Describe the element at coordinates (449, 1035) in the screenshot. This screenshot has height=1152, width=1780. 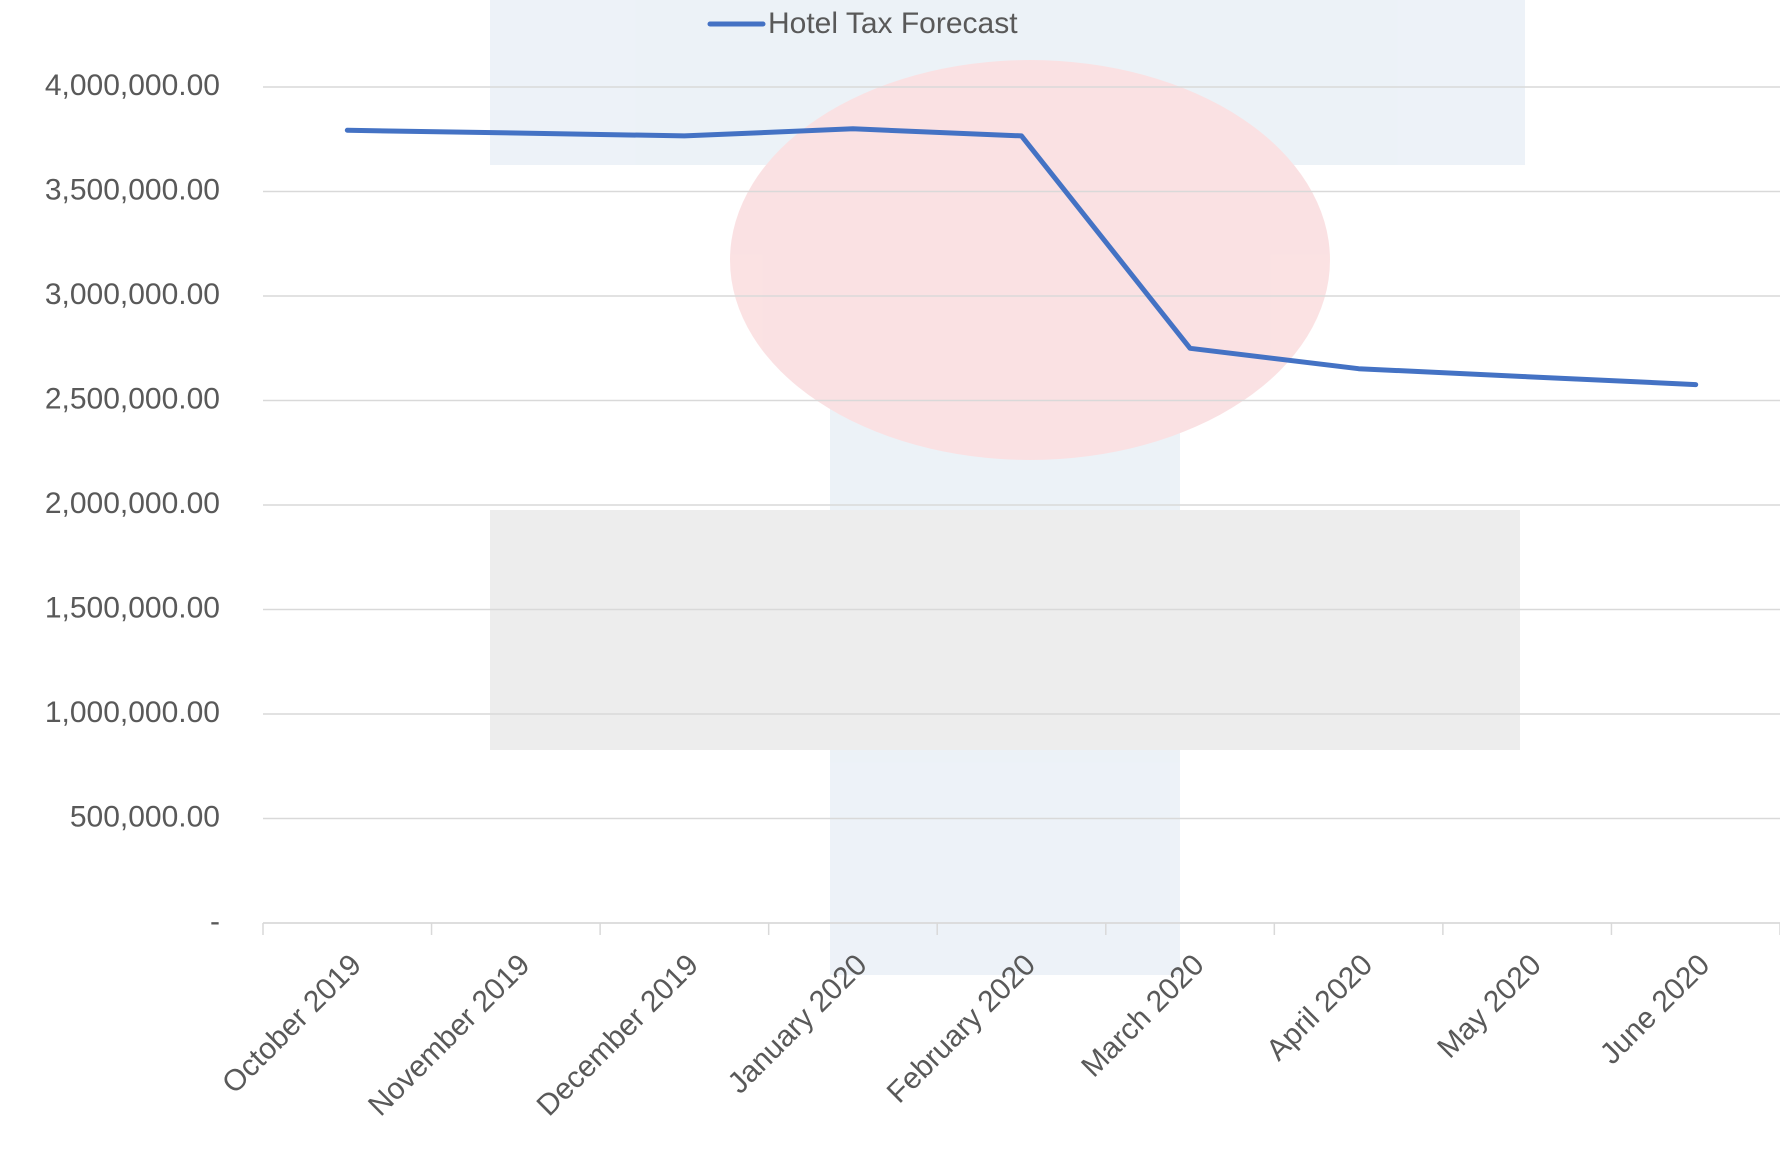
I see `x-tick-label: November 2019` at that location.